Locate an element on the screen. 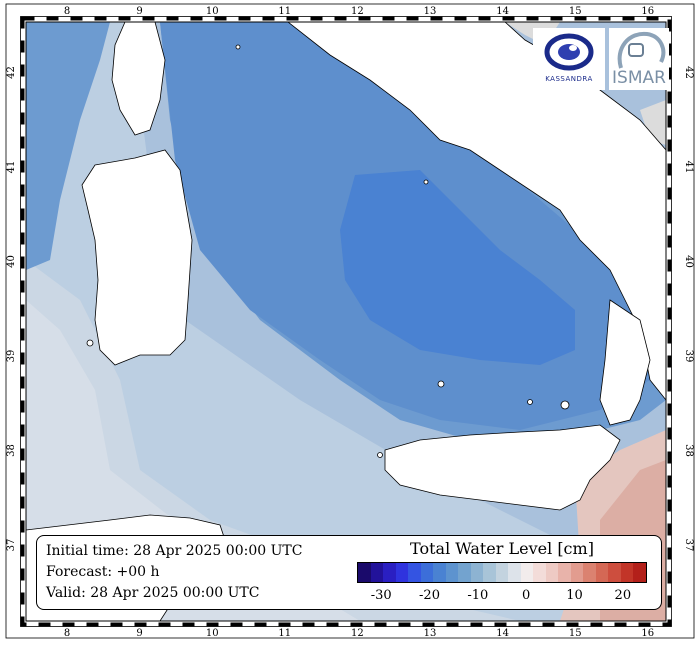 The width and height of the screenshot is (700, 645). land-sardinia is located at coordinates (137, 257).